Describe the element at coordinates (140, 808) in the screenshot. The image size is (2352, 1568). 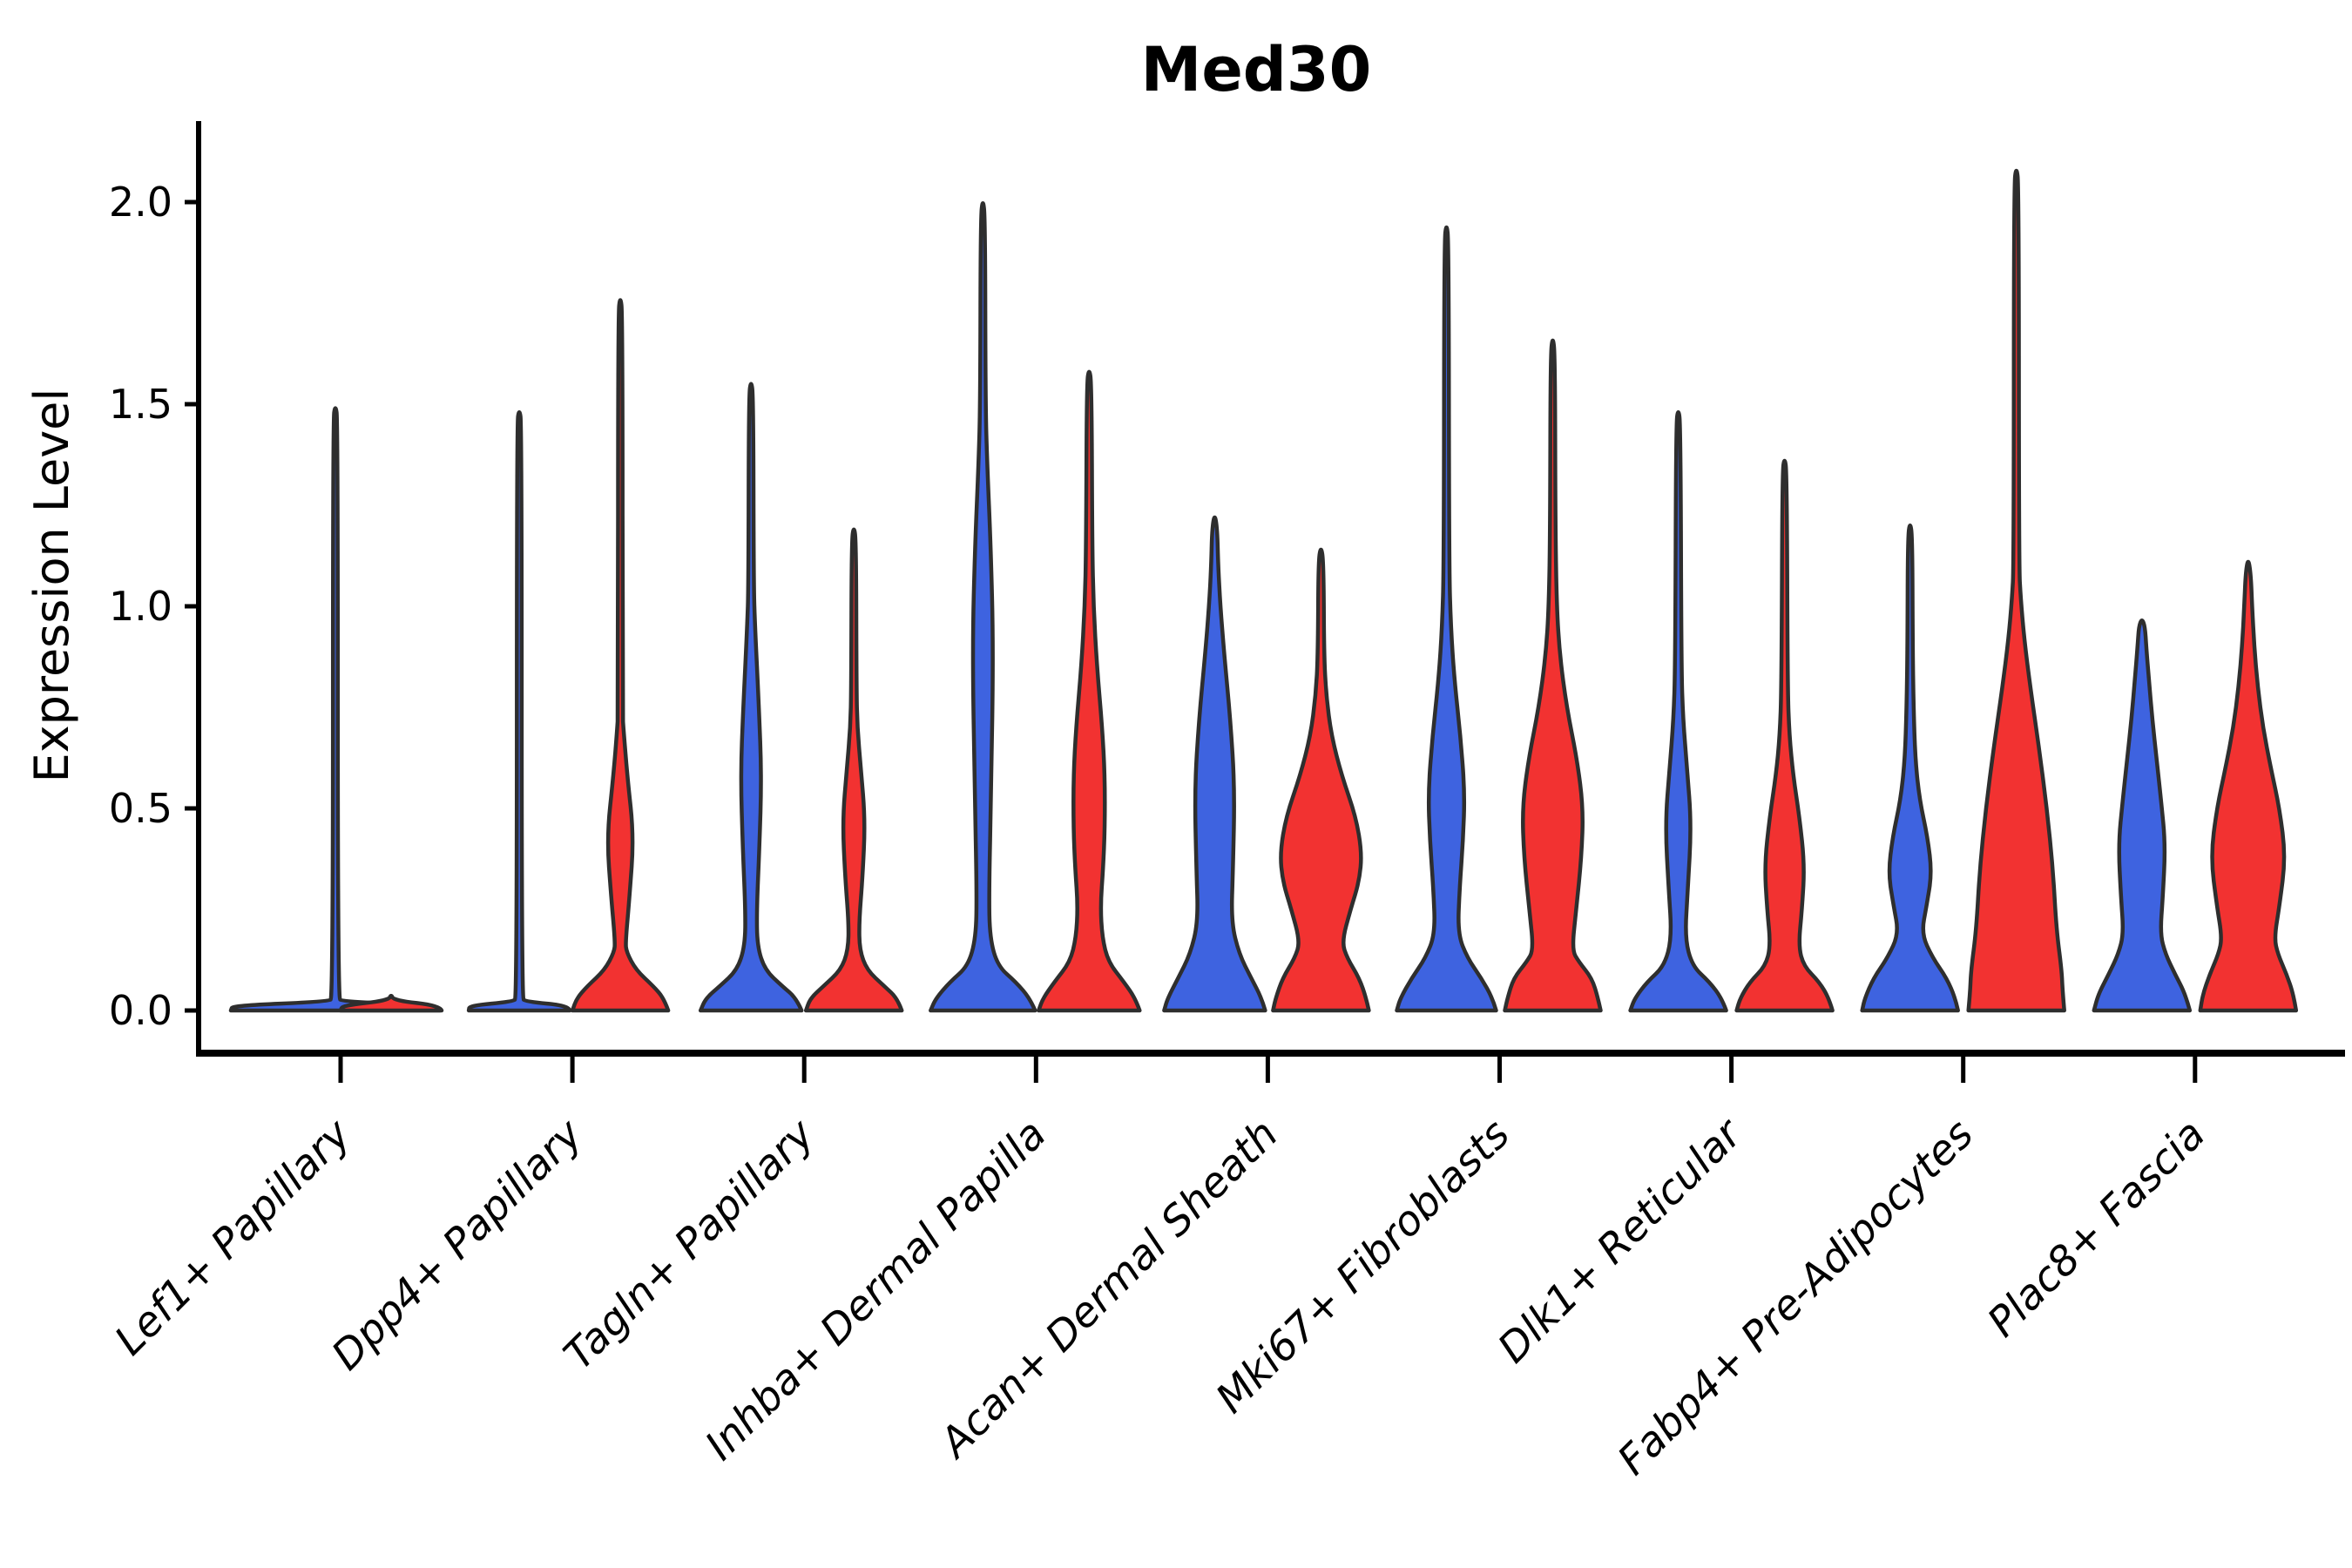
I see `y-tick-label-0.5: 0.5` at that location.